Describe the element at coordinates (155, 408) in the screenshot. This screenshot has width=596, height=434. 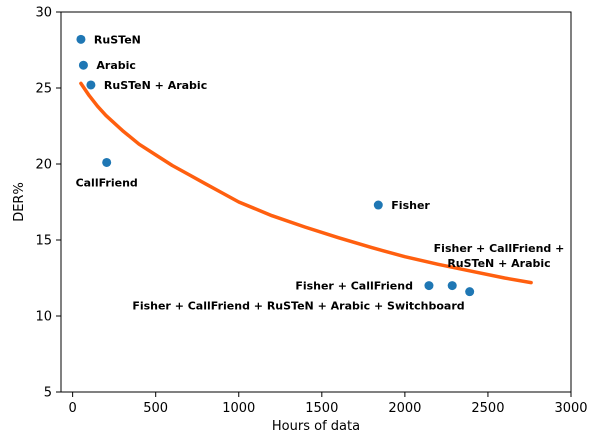
I see `x-tick-label: 500` at that location.